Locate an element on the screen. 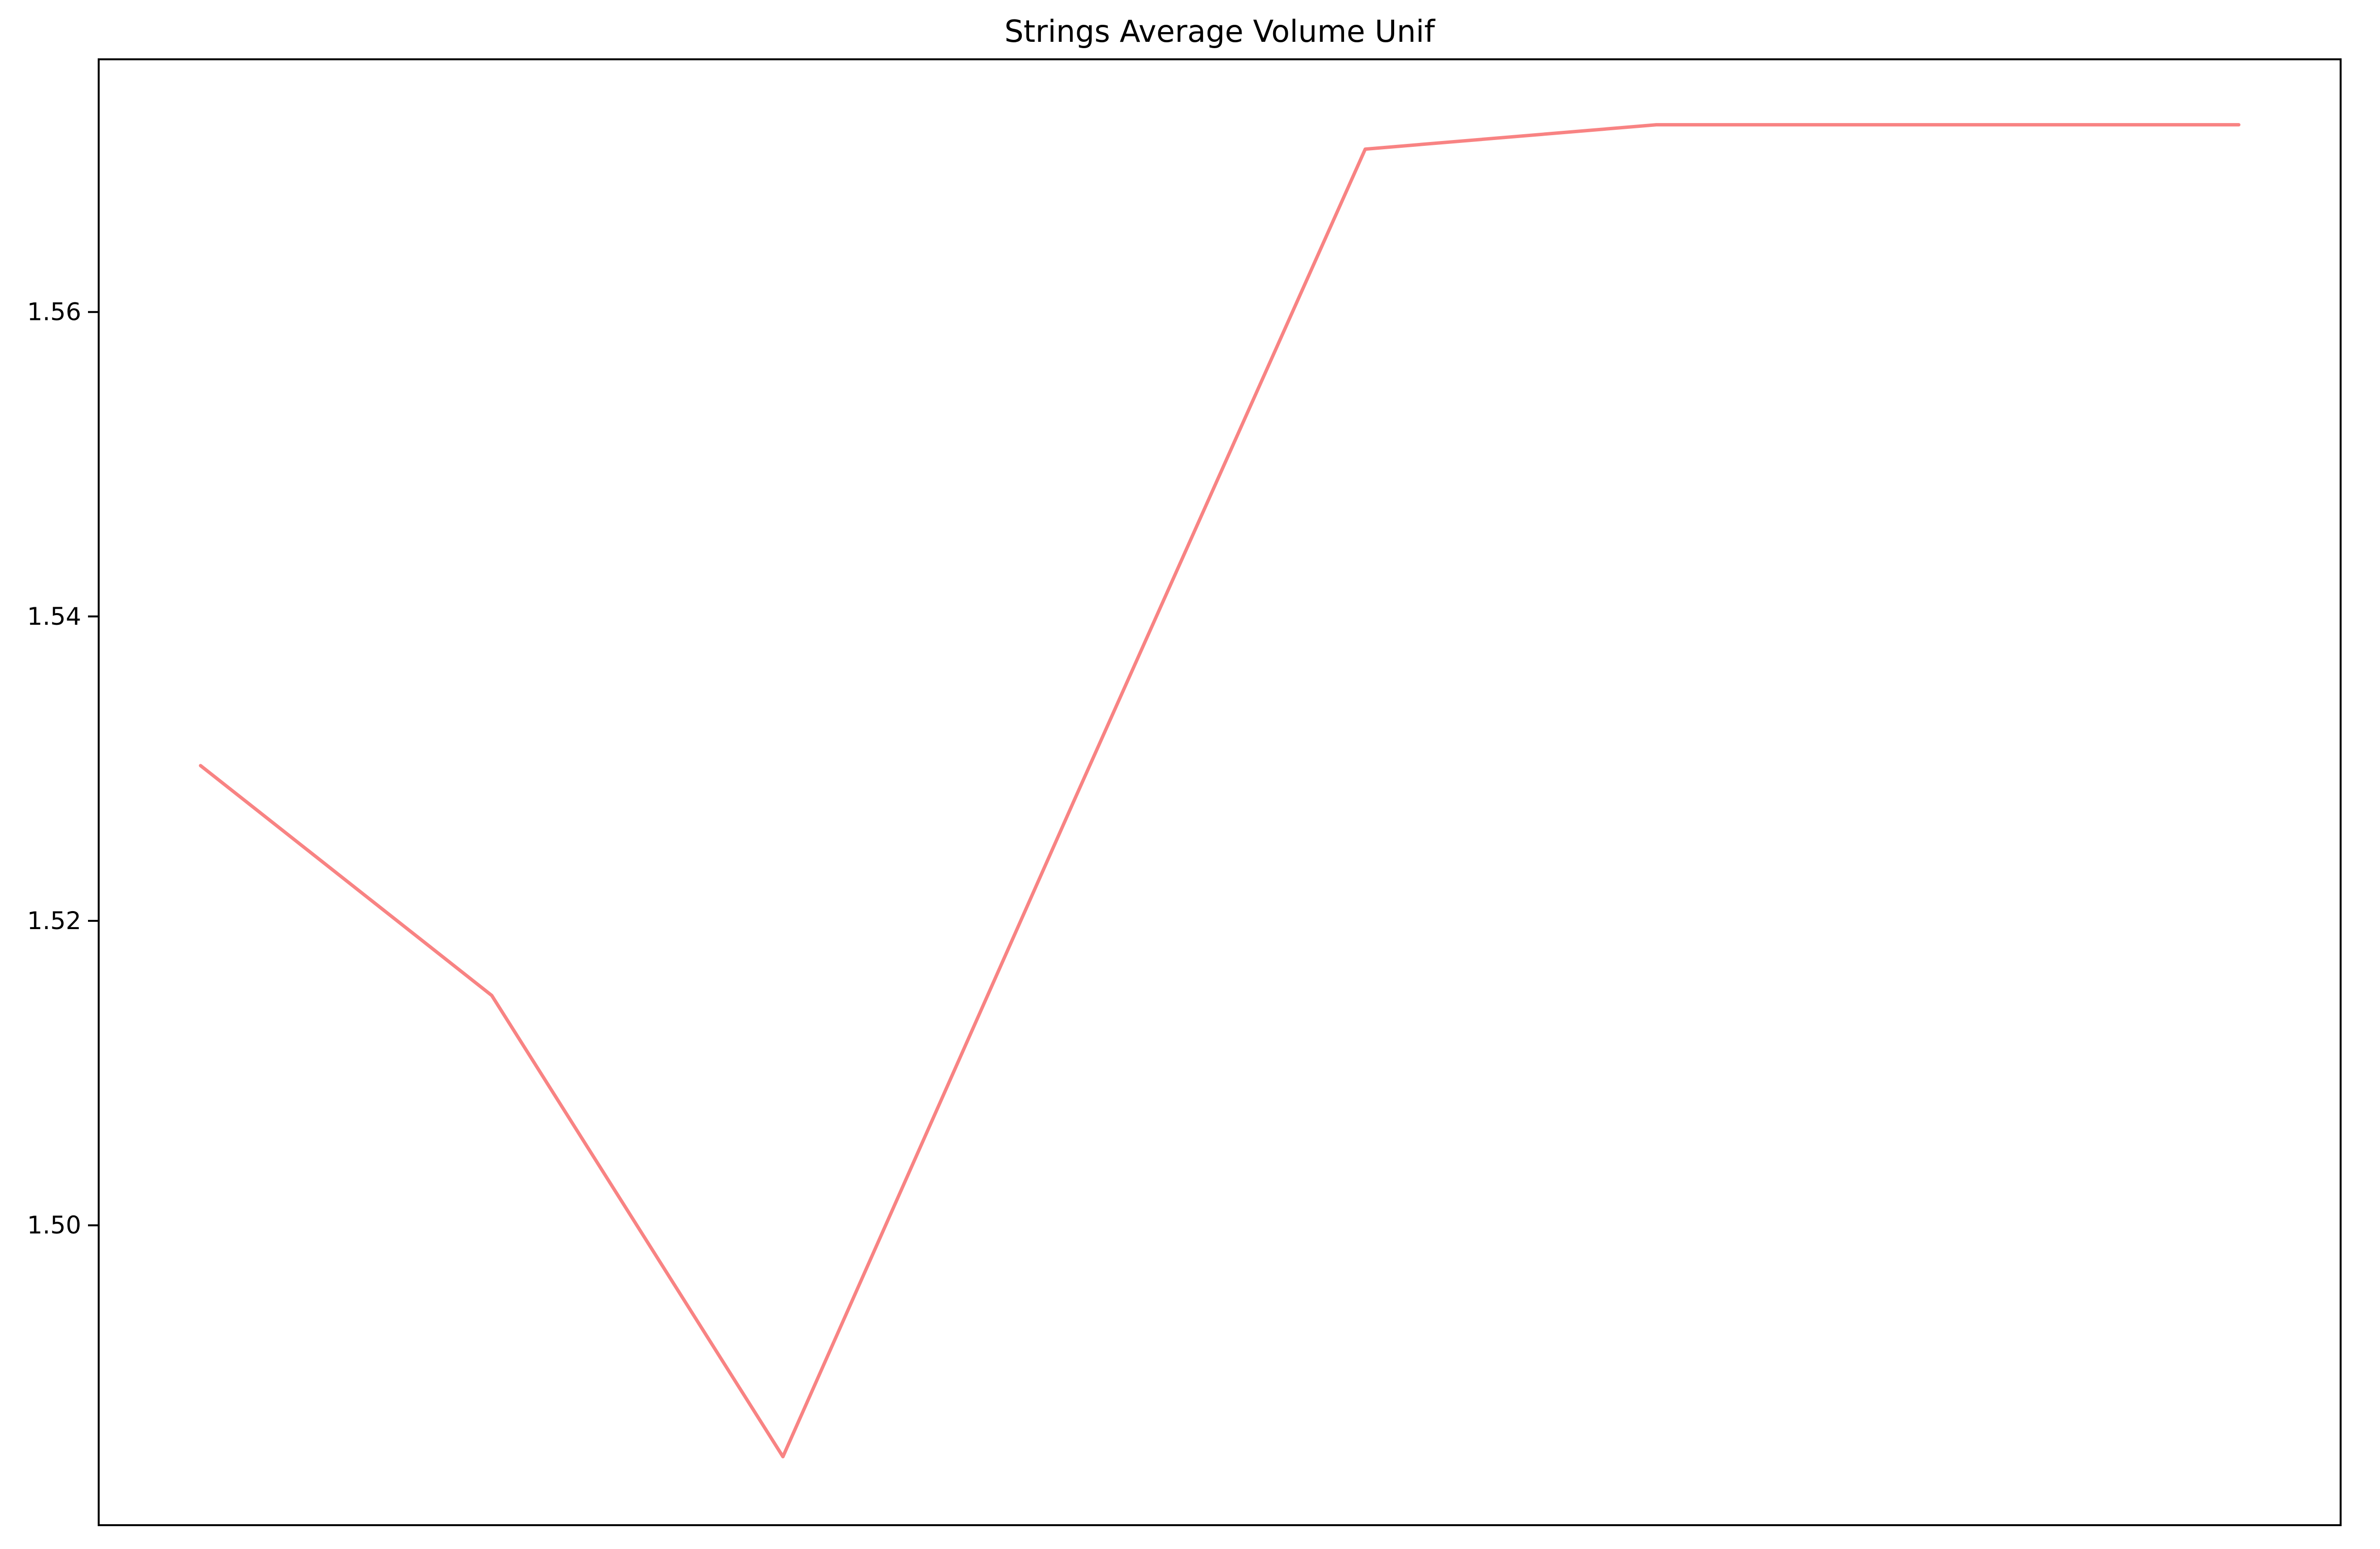 The image size is (2380, 1549). y-tick-label: 1.54 is located at coordinates (54, 616).